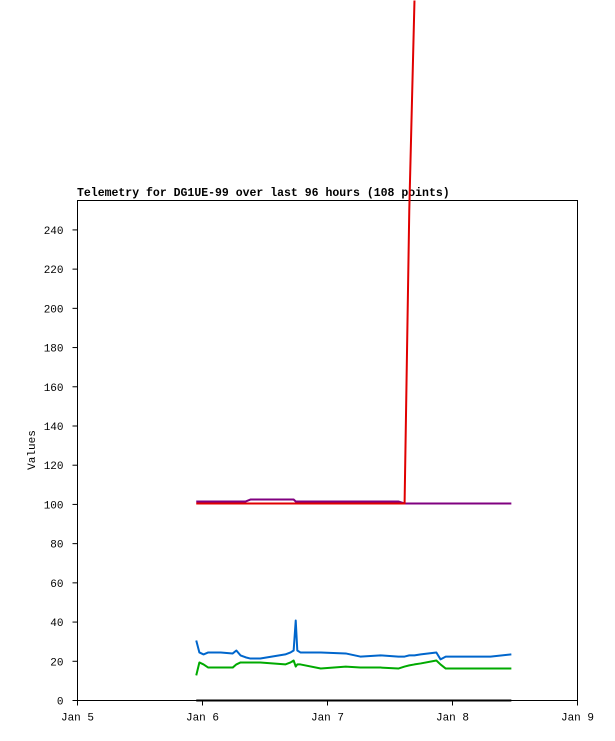 This screenshot has width=615, height=741. I want to click on y-tick-label: 20, so click(56, 663).